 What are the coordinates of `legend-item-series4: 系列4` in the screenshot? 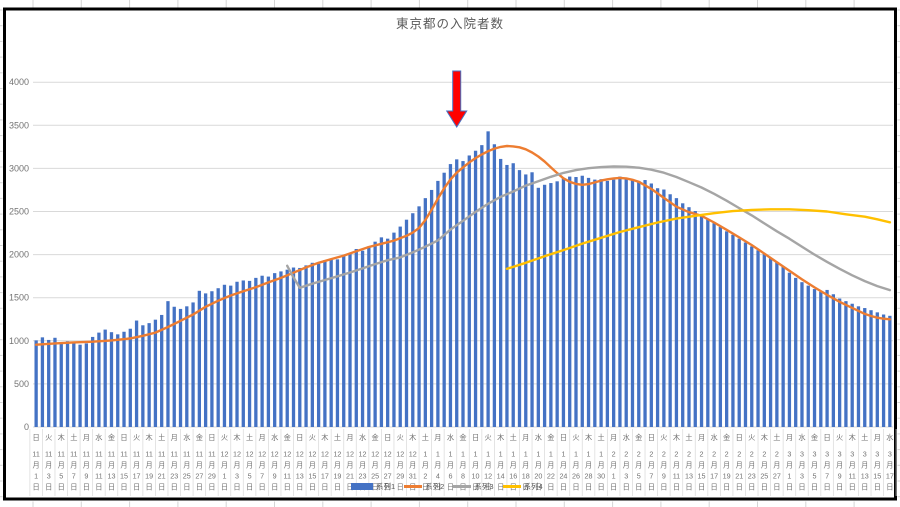 It's located at (522, 486).